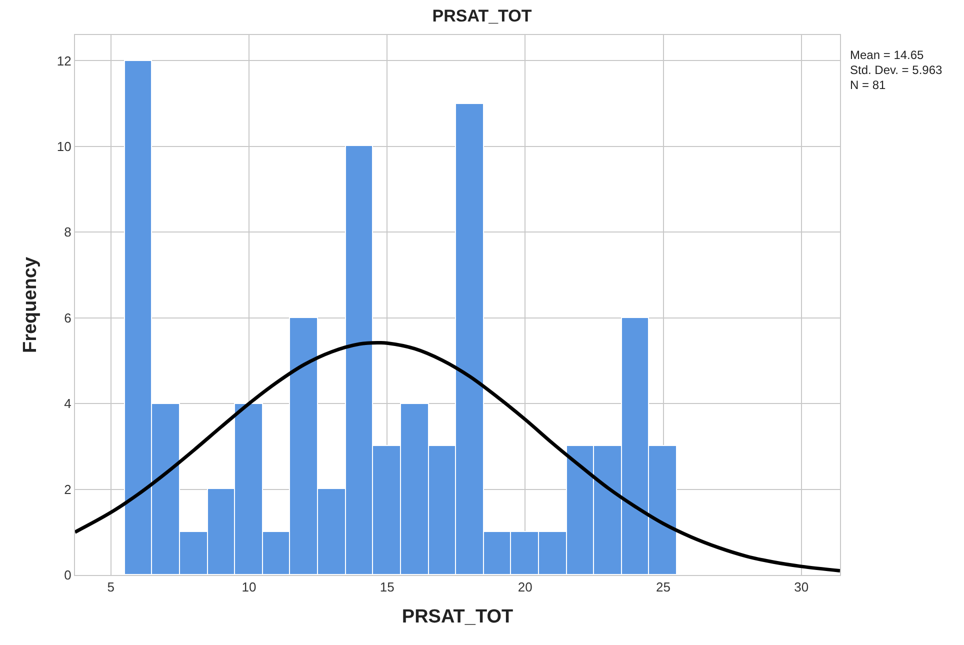 Image resolution: width=964 pixels, height=645 pixels. What do you see at coordinates (68, 575) in the screenshot?
I see `y-tick-label: 0` at bounding box center [68, 575].